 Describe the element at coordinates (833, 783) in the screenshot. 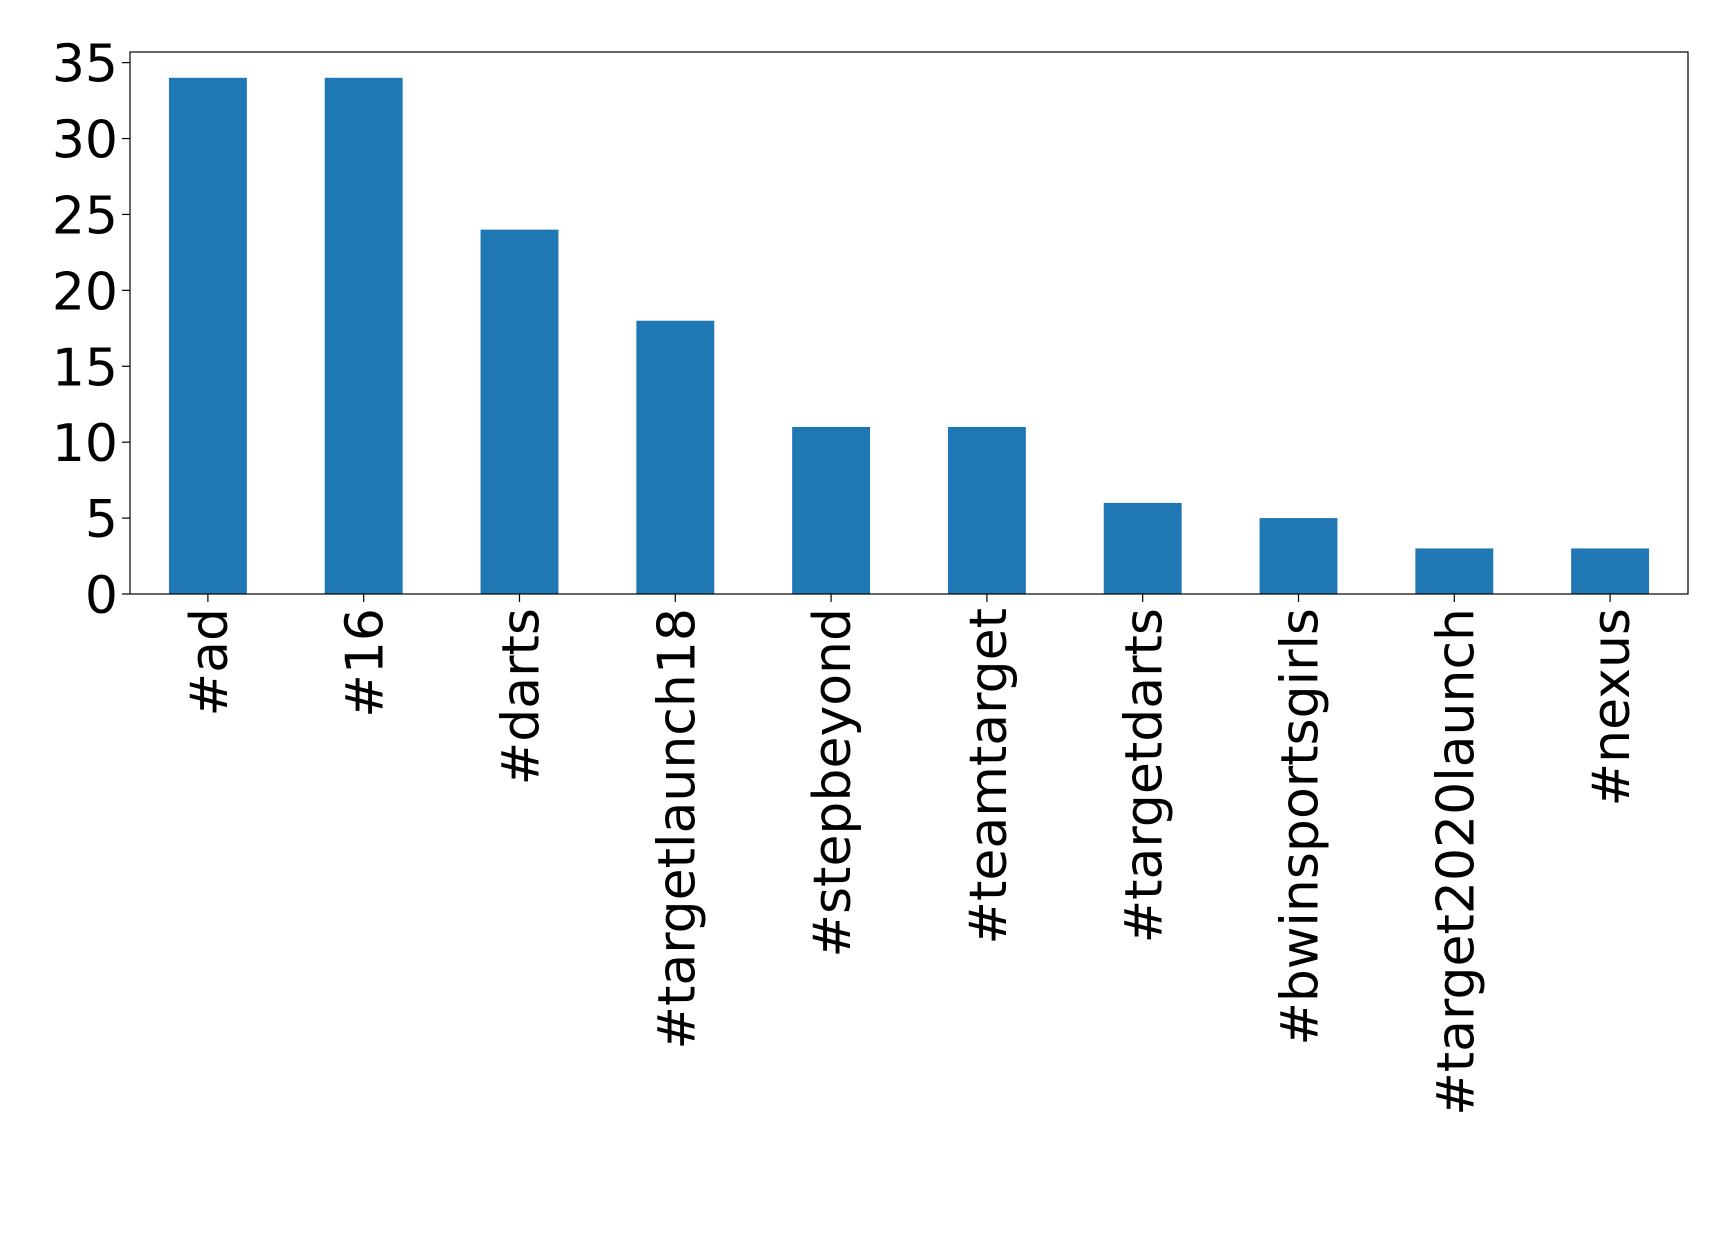

I see `x-tick-label: #stepbeyond` at that location.